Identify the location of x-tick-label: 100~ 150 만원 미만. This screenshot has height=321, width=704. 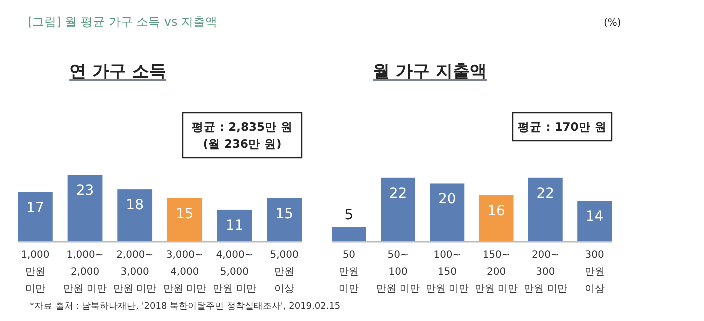
(448, 272).